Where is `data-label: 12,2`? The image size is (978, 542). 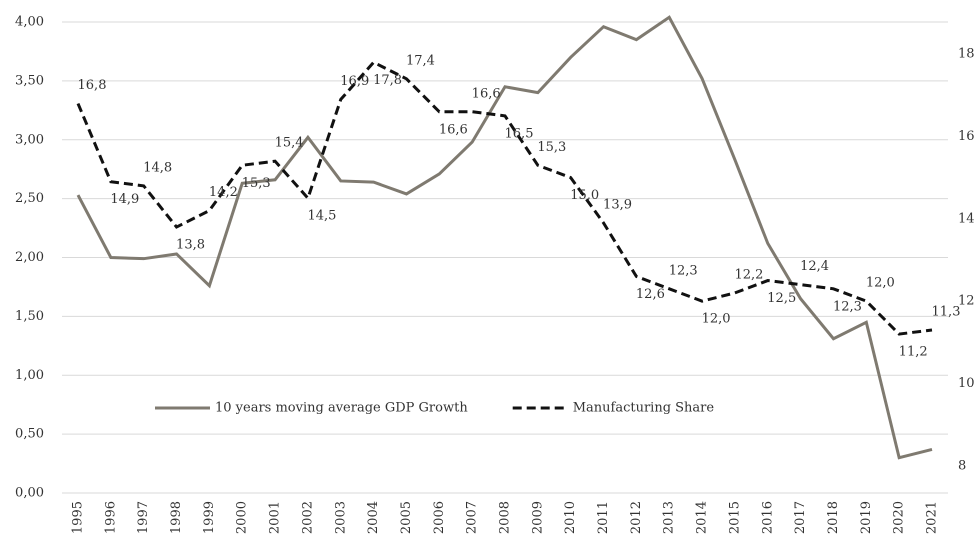 data-label: 12,2 is located at coordinates (748, 274).